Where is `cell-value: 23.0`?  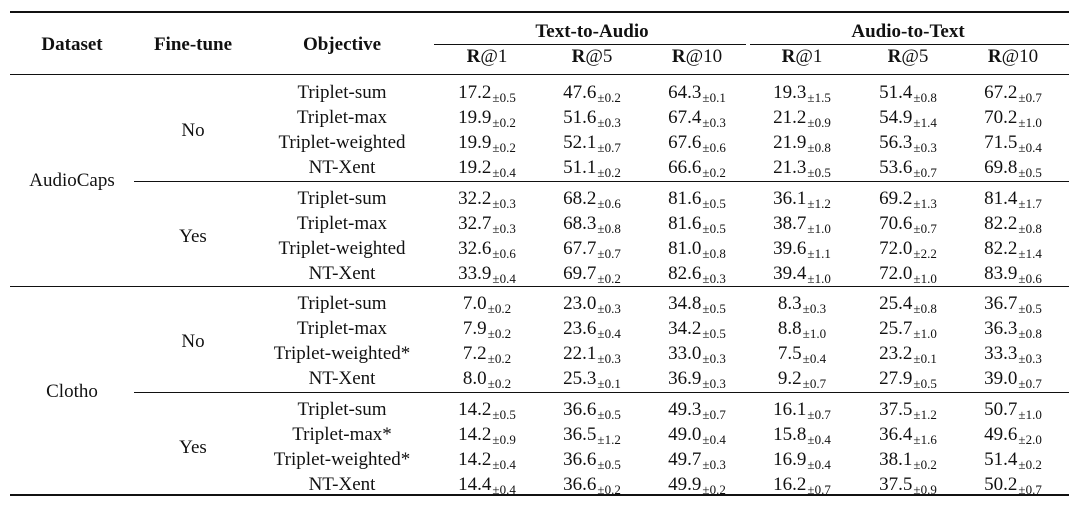 cell-value: 23.0 is located at coordinates (580, 303).